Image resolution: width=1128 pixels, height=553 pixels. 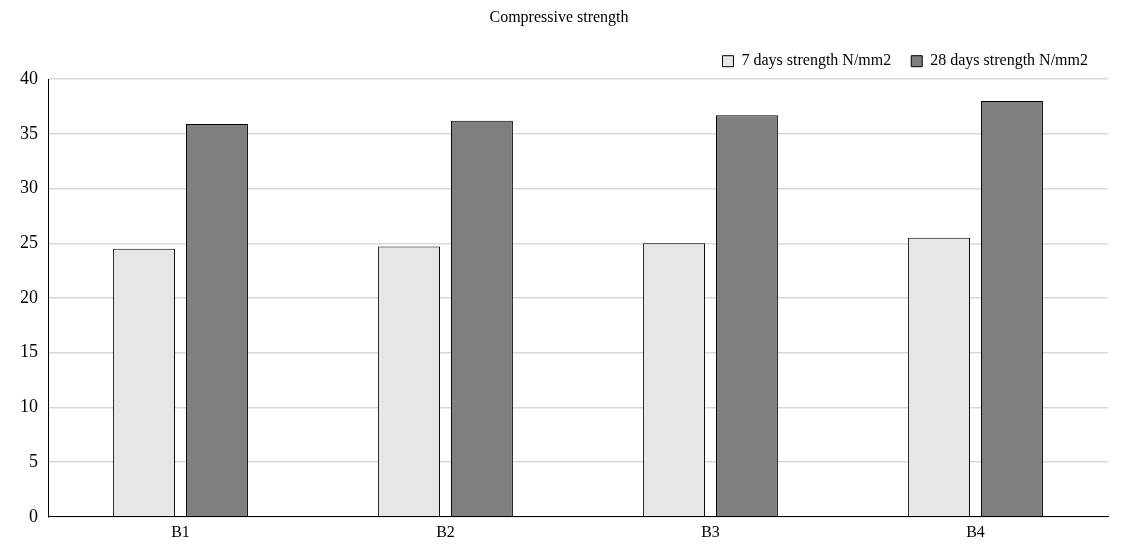 I want to click on legend-label: 28 days strength N/mm2, so click(x=1009, y=60).